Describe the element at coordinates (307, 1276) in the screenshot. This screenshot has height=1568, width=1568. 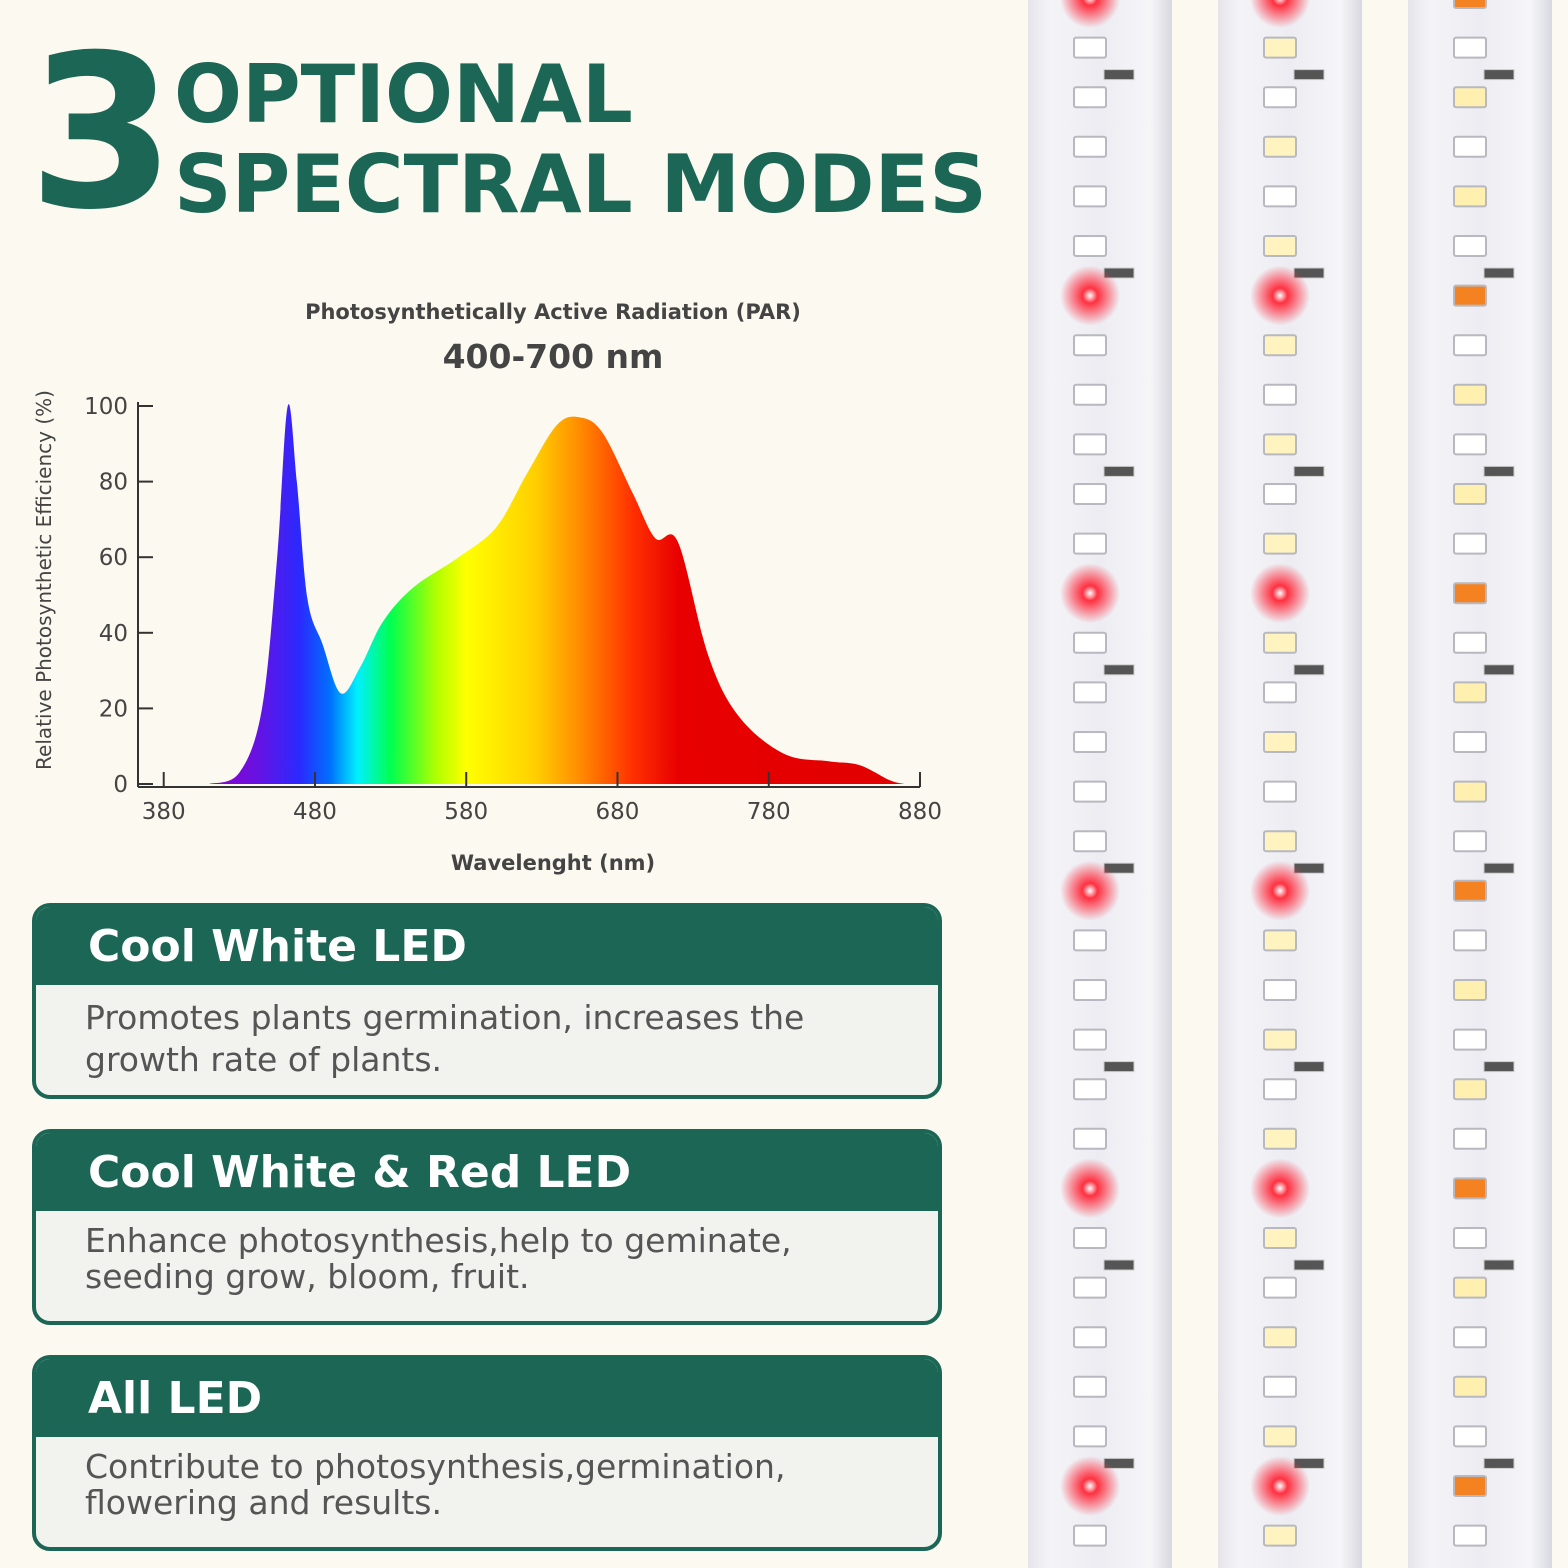
I see `description-line: seeding grow, bloom, fruit.` at that location.